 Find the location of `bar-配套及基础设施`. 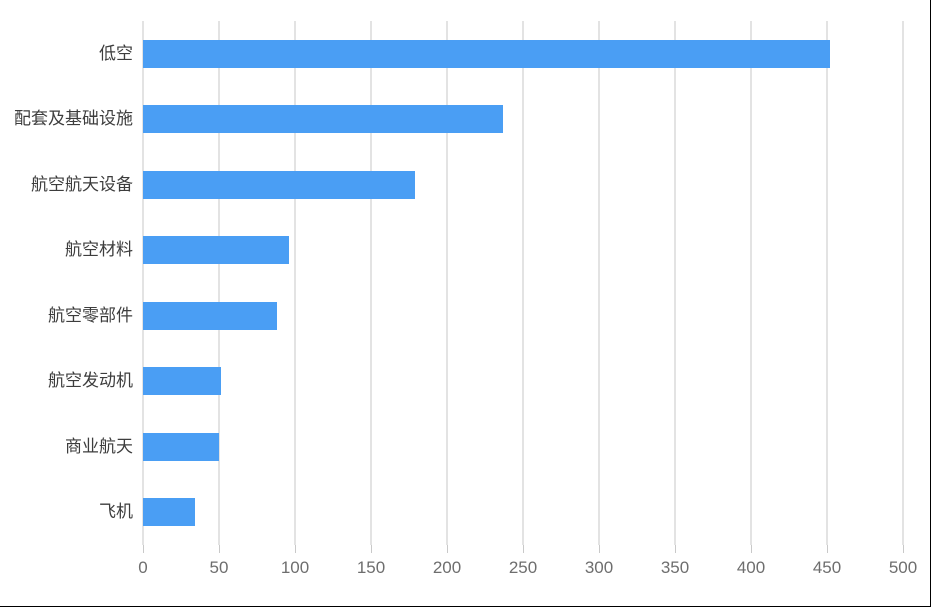

bar-配套及基础设施 is located at coordinates (323, 119).